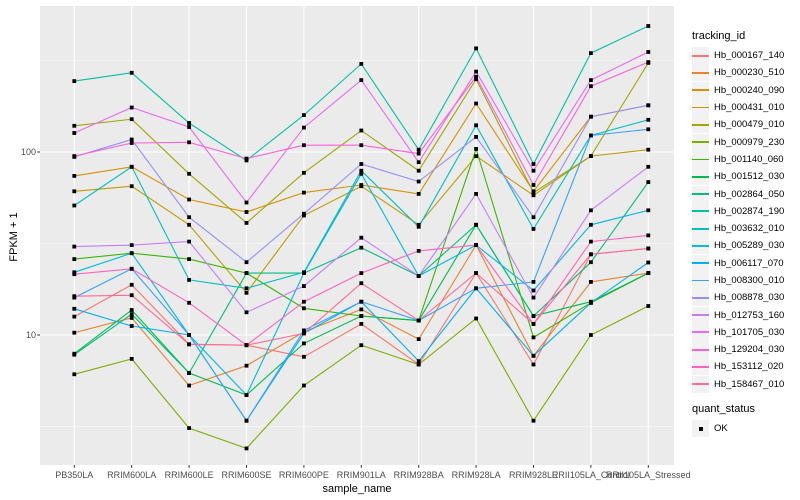  I want to click on x-tick-label: RRIM928LA, so click(476, 475).